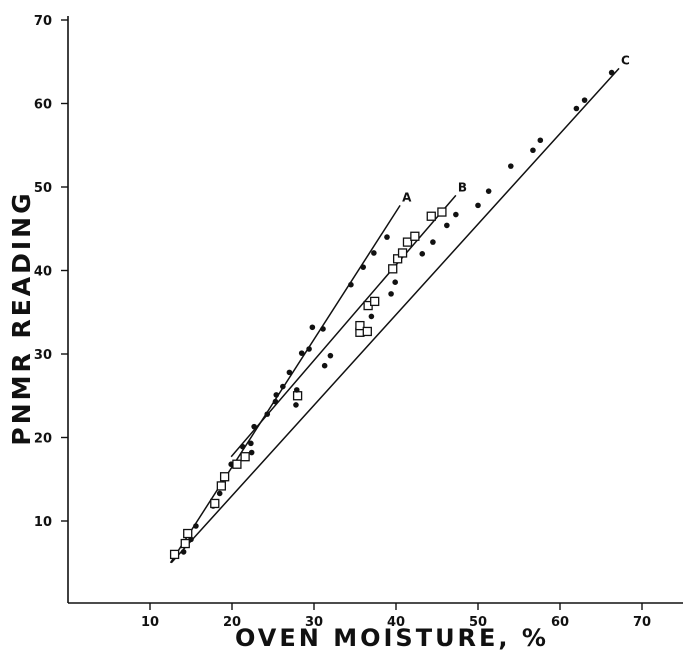 The height and width of the screenshot is (656, 683). Describe the element at coordinates (392, 638) in the screenshot. I see `x-axis-title: OVEN MOISTURE, %` at that location.